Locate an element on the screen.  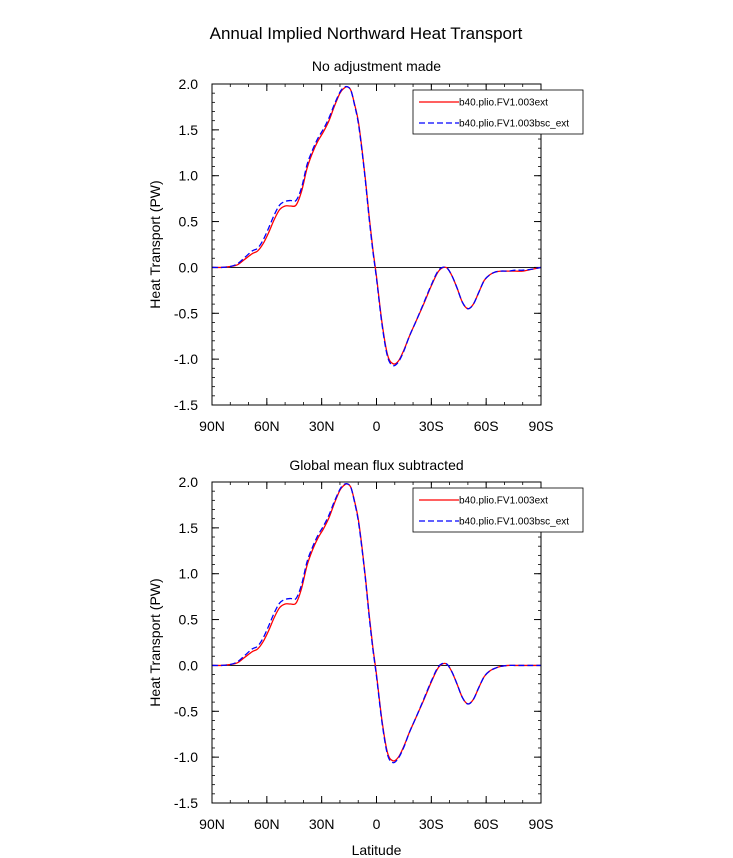
figure-title: Annual Implied Northward Heat Transport is located at coordinates (366, 33).